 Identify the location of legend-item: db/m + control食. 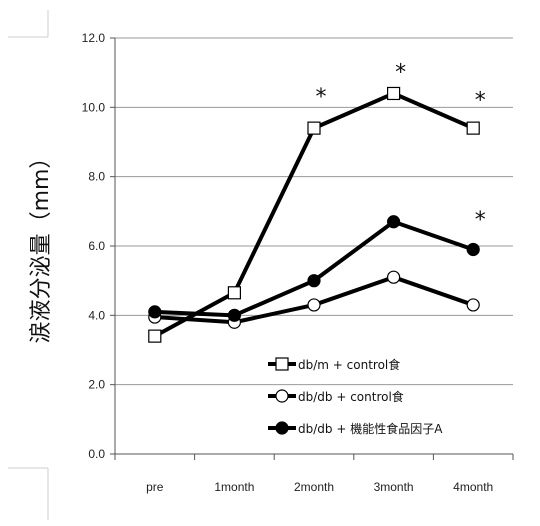
(334, 364).